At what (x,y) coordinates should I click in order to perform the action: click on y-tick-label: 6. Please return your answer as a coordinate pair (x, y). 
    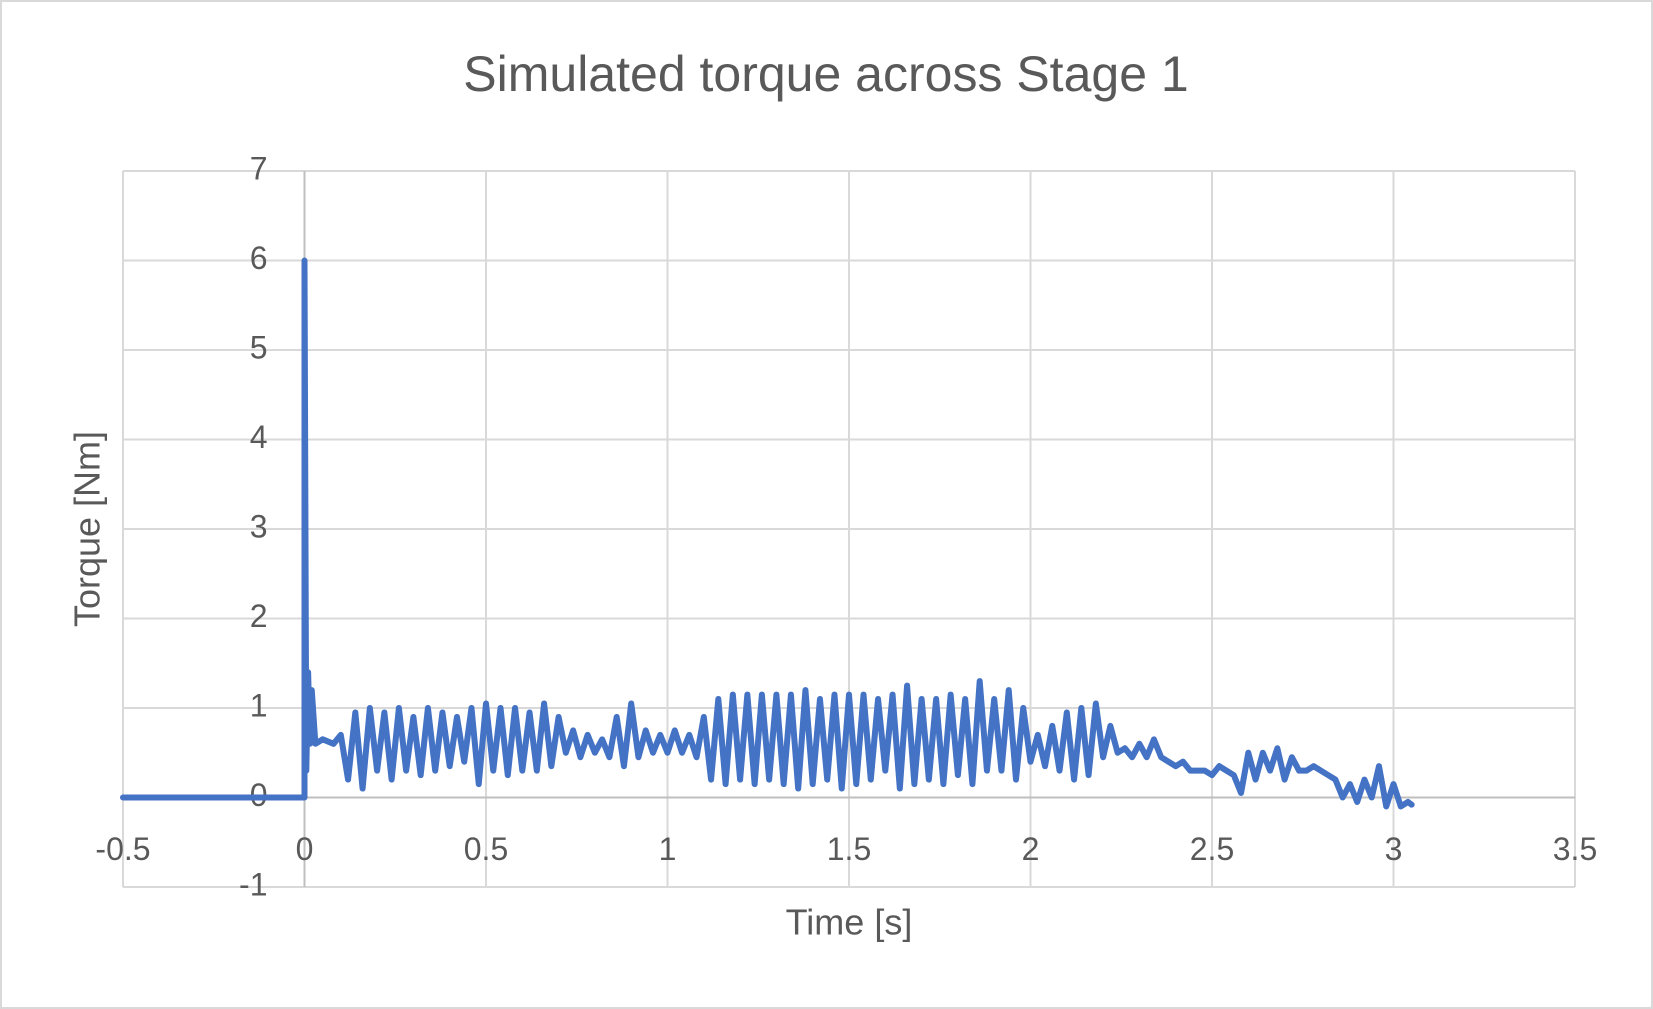
    Looking at the image, I should click on (259, 258).